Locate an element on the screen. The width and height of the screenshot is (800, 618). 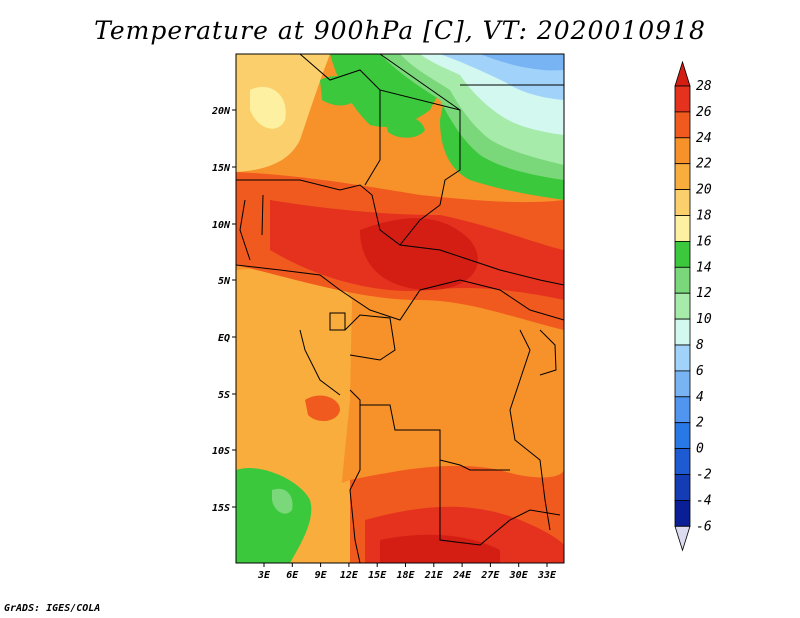
colorbar-label: 22 is located at coordinates (704, 164).